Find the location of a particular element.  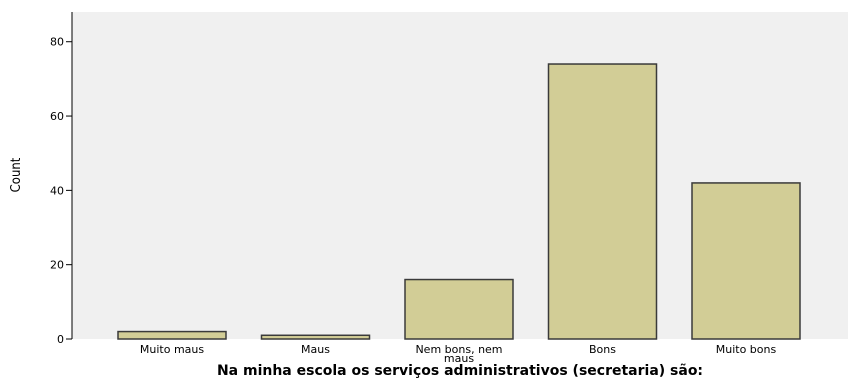

y-tick-label: 60 is located at coordinates (57, 116).